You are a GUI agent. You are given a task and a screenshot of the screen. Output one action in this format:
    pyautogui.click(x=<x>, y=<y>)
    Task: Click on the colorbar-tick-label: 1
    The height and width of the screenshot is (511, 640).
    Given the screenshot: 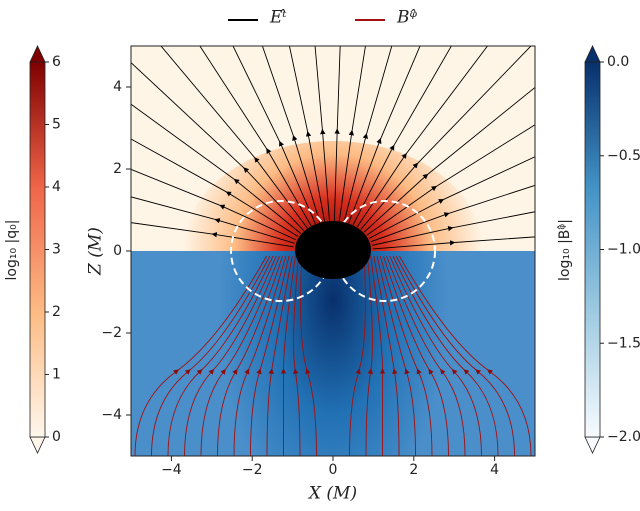 What is the action you would take?
    pyautogui.click(x=56, y=375)
    